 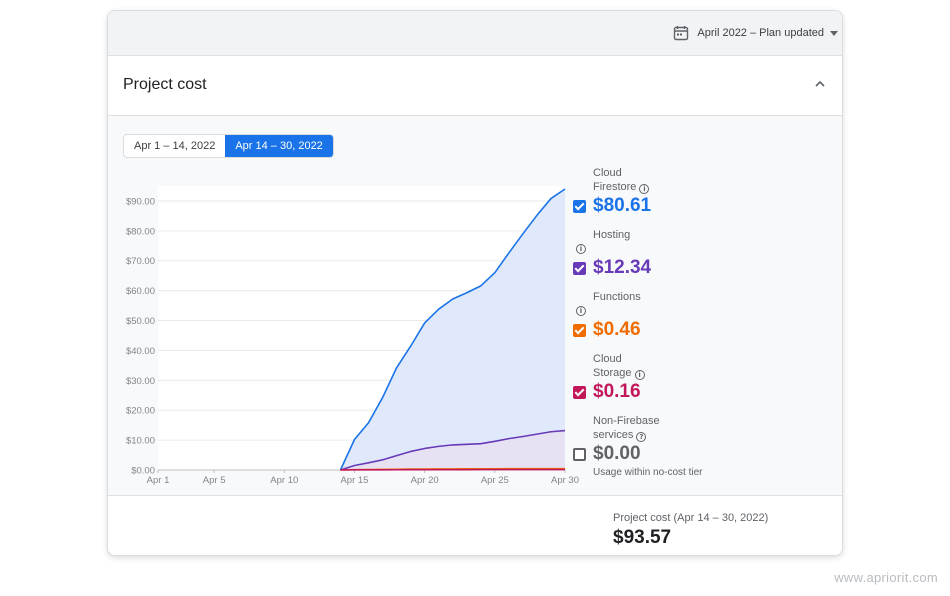 I want to click on y-tick-label: $20.00, so click(x=140, y=411).